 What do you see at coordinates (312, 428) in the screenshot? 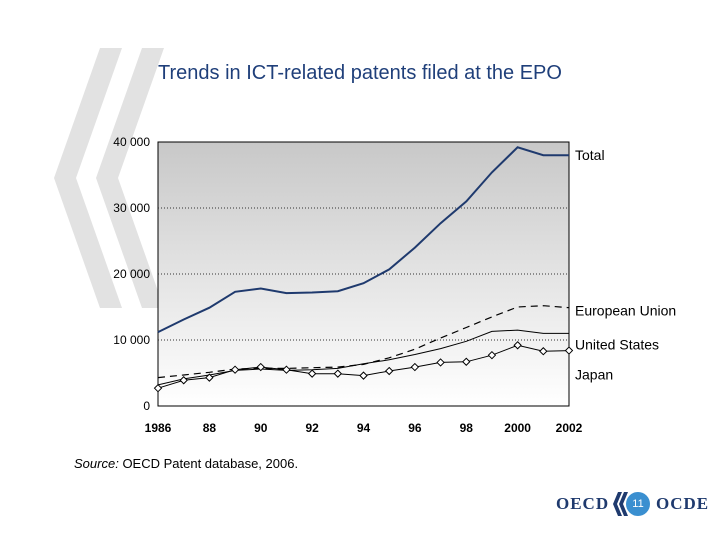
I see `x-tick-label: 92` at bounding box center [312, 428].